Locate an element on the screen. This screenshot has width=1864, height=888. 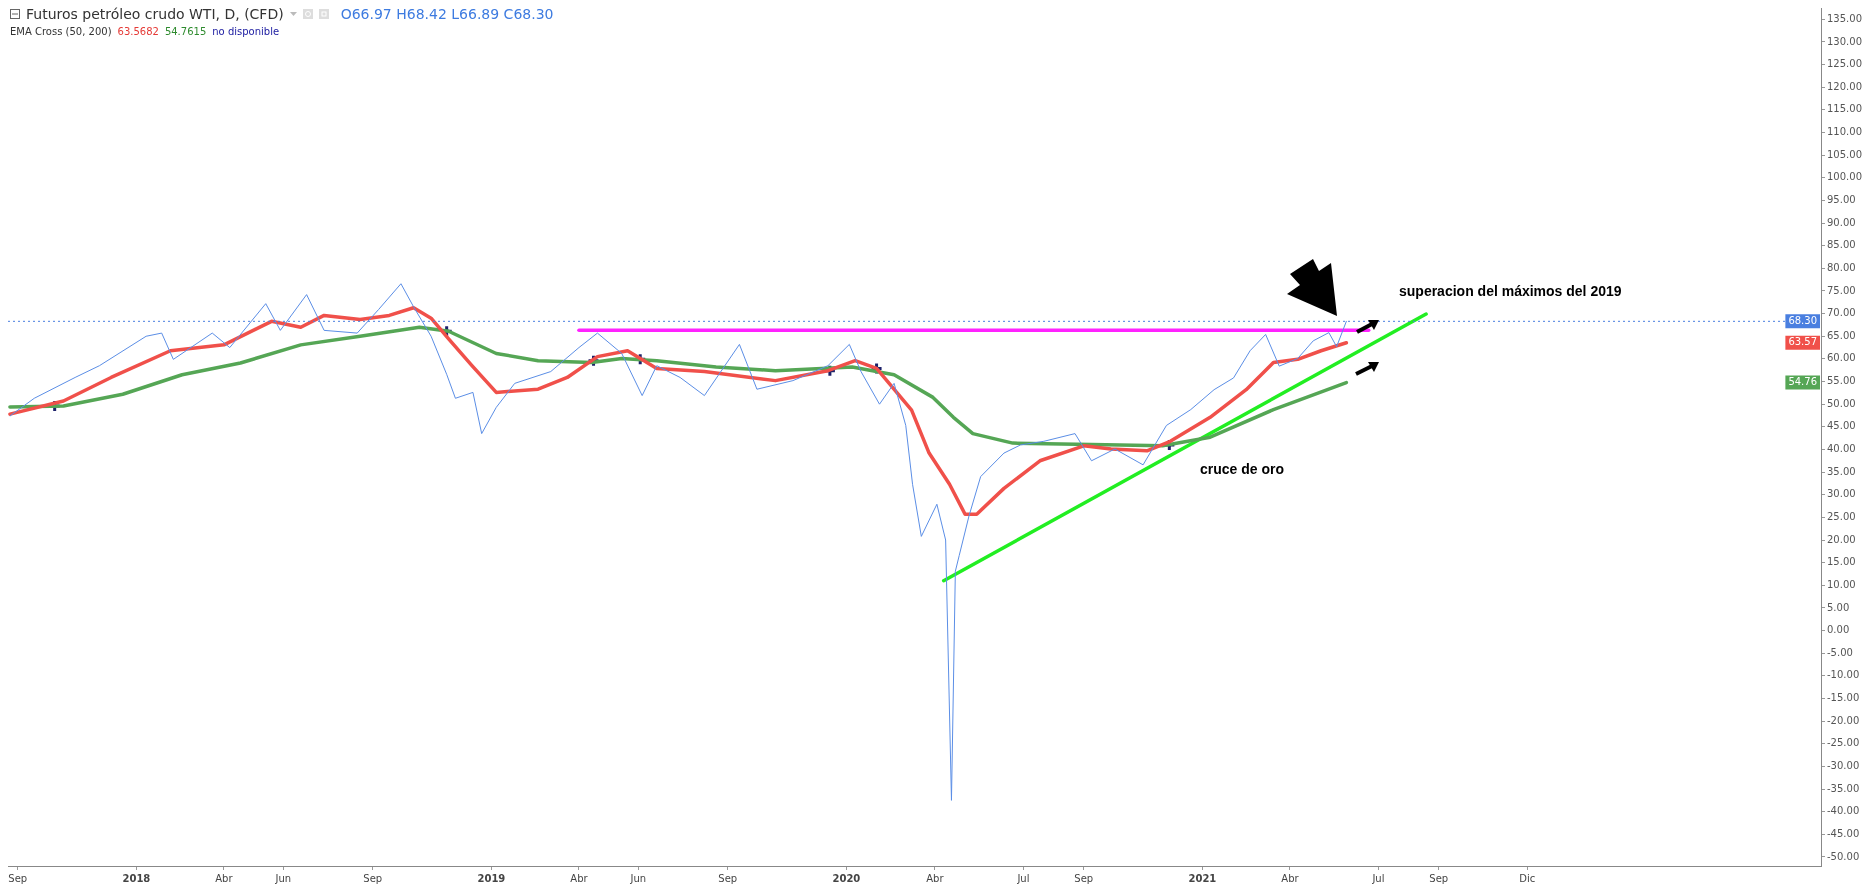
annotation: cruce de oro is located at coordinates (1242, 469).